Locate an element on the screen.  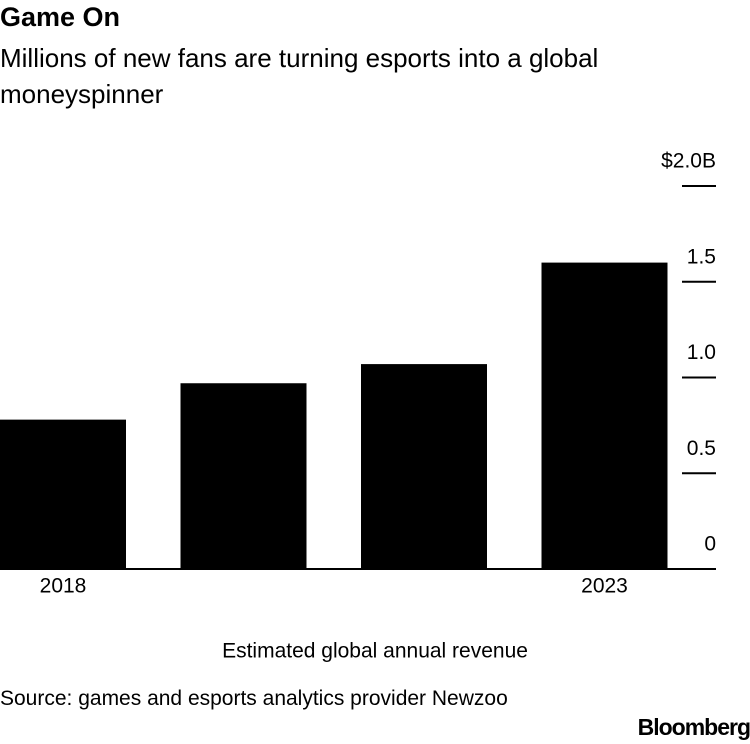
brand: Bloomberg is located at coordinates (693, 727).